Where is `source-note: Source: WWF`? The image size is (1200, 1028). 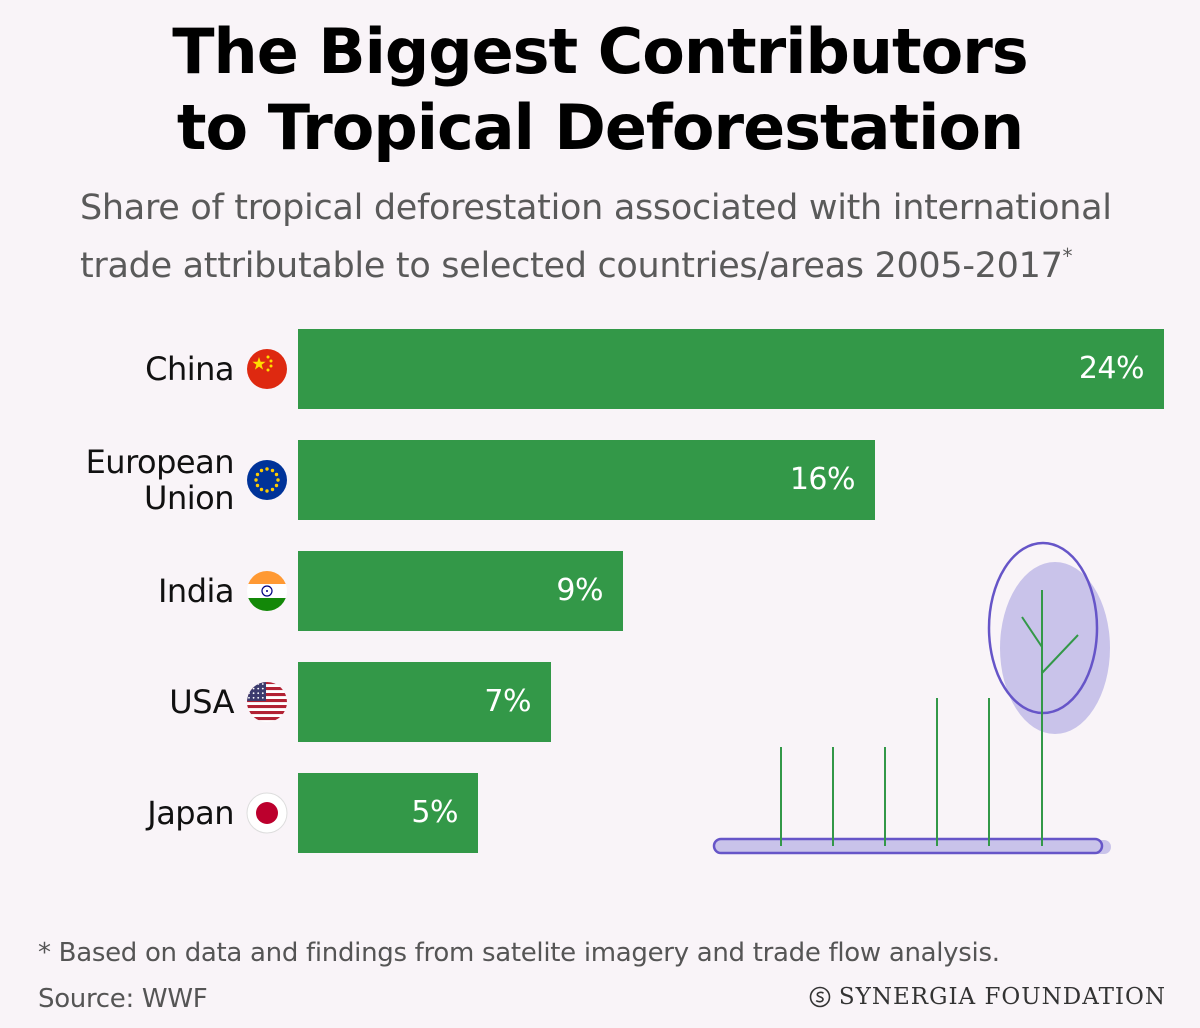
source-note: Source: WWF is located at coordinates (123, 999).